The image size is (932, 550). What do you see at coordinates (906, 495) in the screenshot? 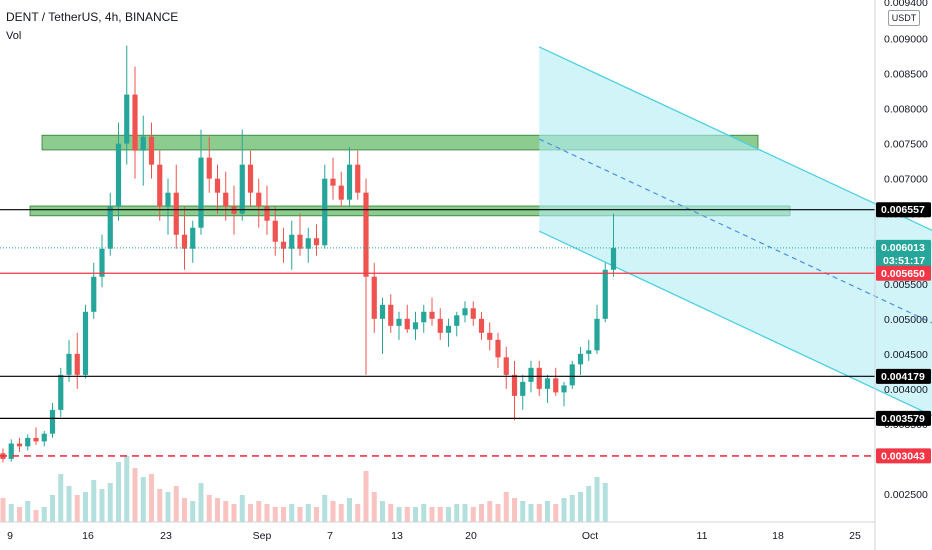
I see `y-tick-label: 0.002500` at bounding box center [906, 495].